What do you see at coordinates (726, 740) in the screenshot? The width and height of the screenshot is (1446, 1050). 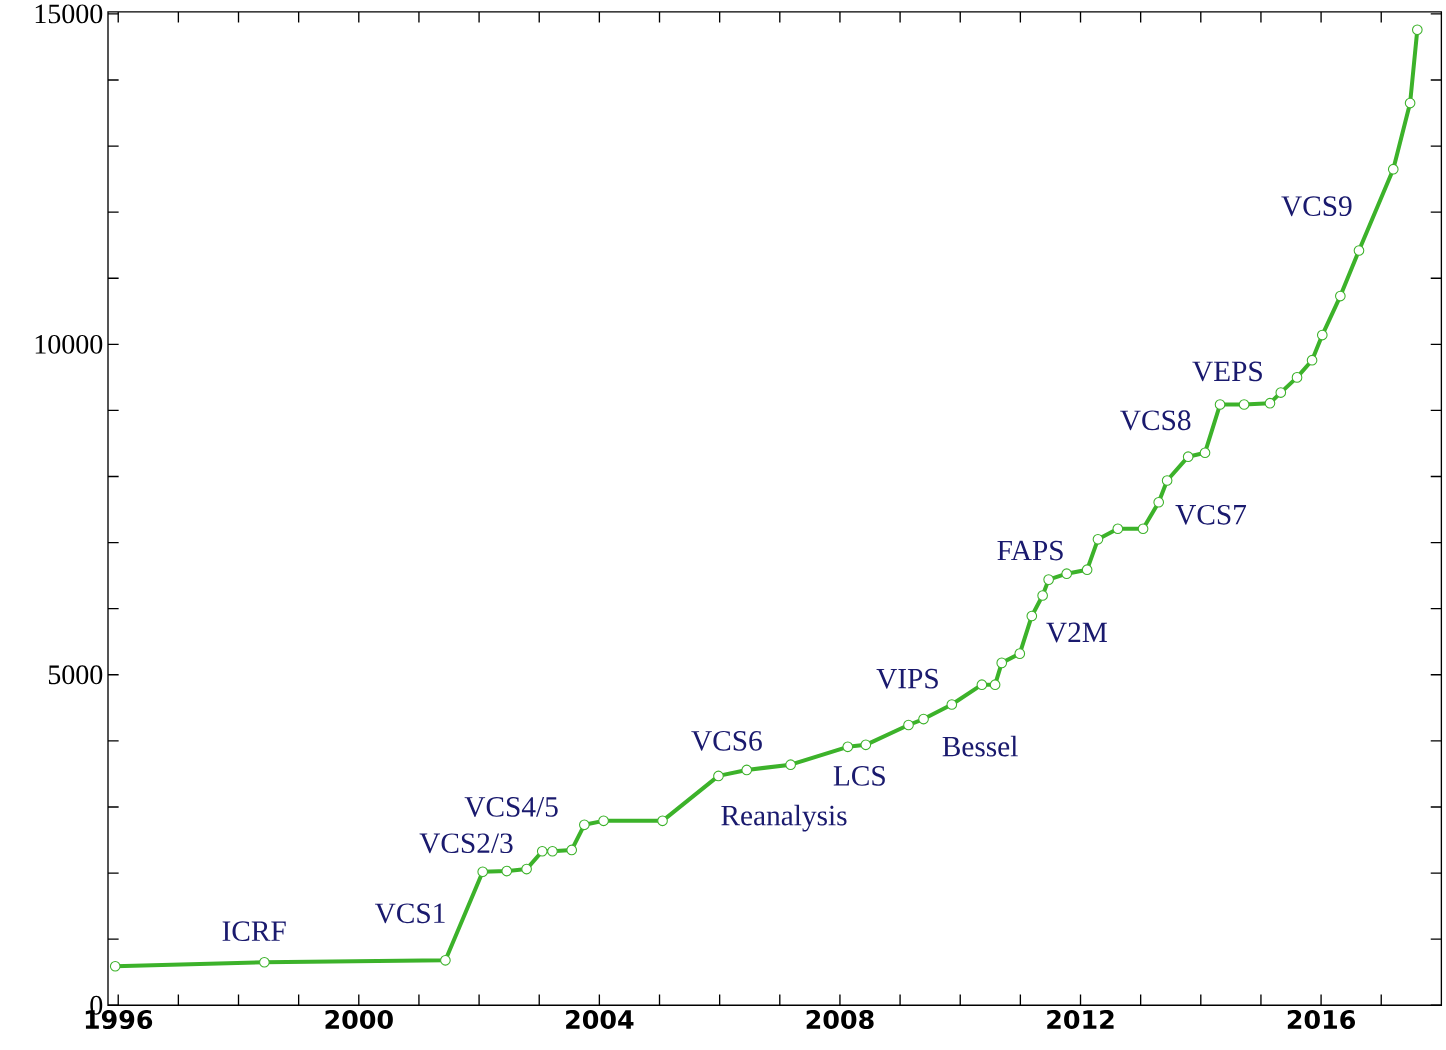 I see `annotation: VCS6` at bounding box center [726, 740].